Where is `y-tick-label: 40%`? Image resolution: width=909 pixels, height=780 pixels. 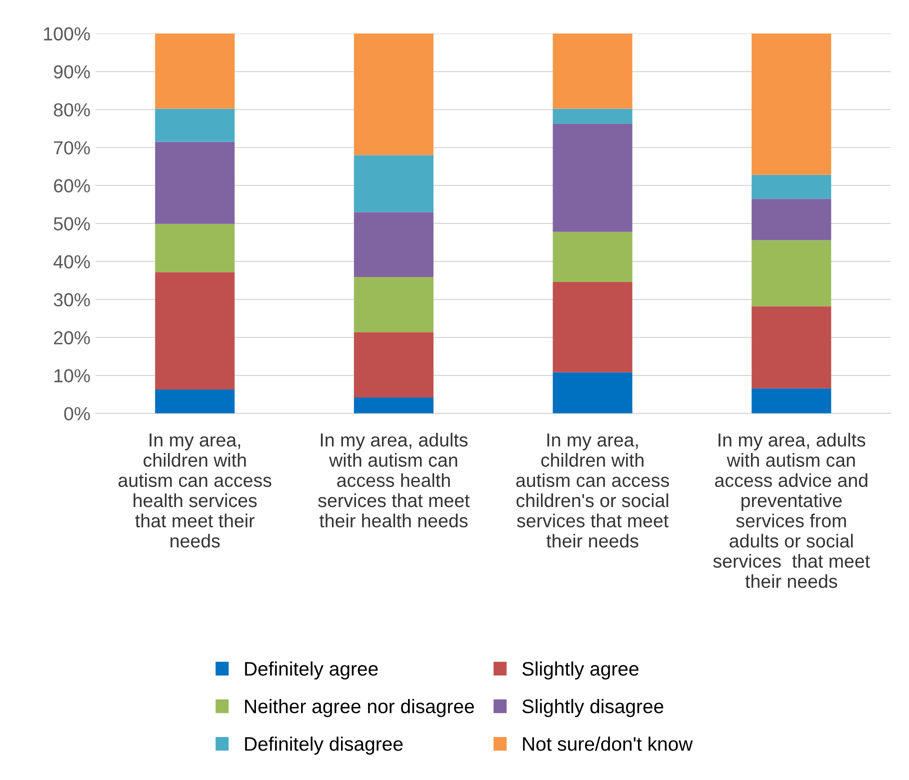 y-tick-label: 40% is located at coordinates (71, 261).